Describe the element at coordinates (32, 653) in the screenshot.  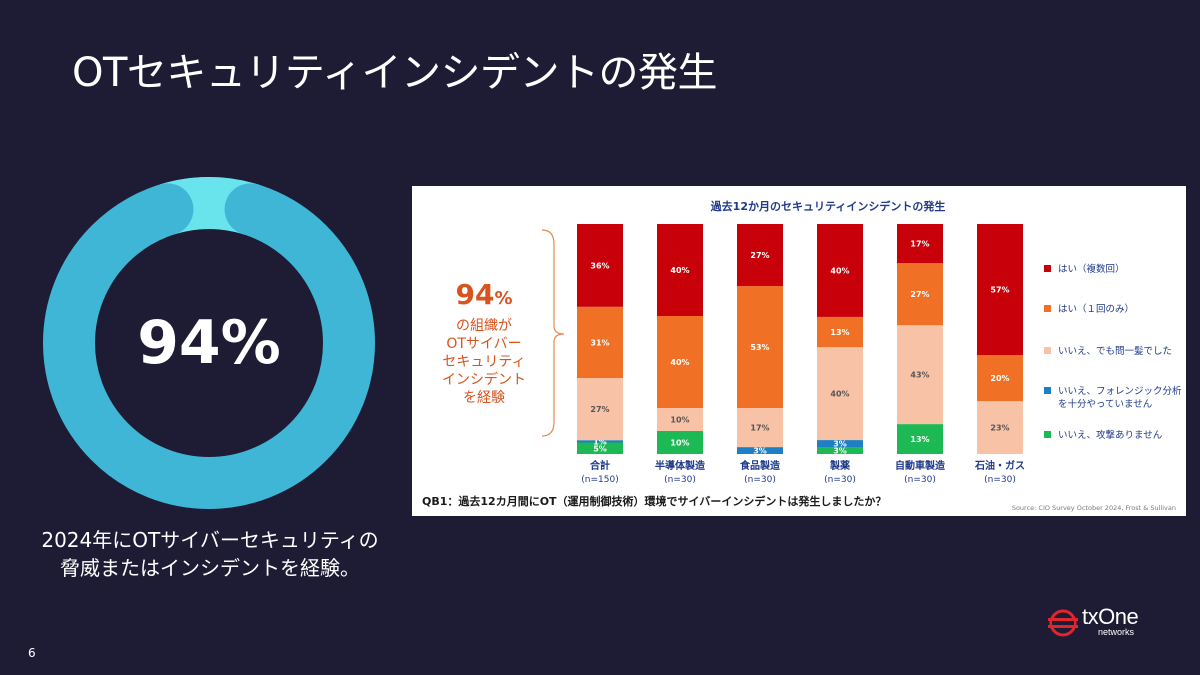
I see `page-number: 6` at that location.